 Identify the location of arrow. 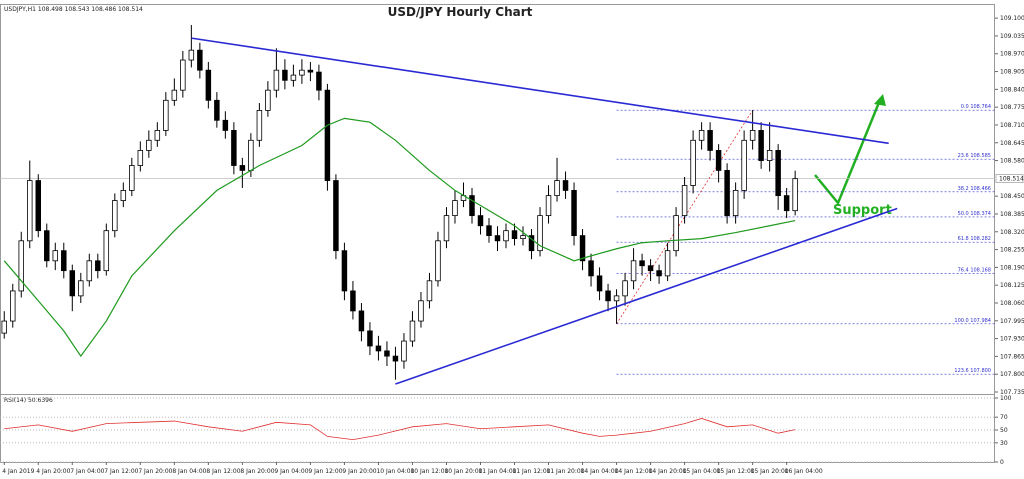
(848, 152).